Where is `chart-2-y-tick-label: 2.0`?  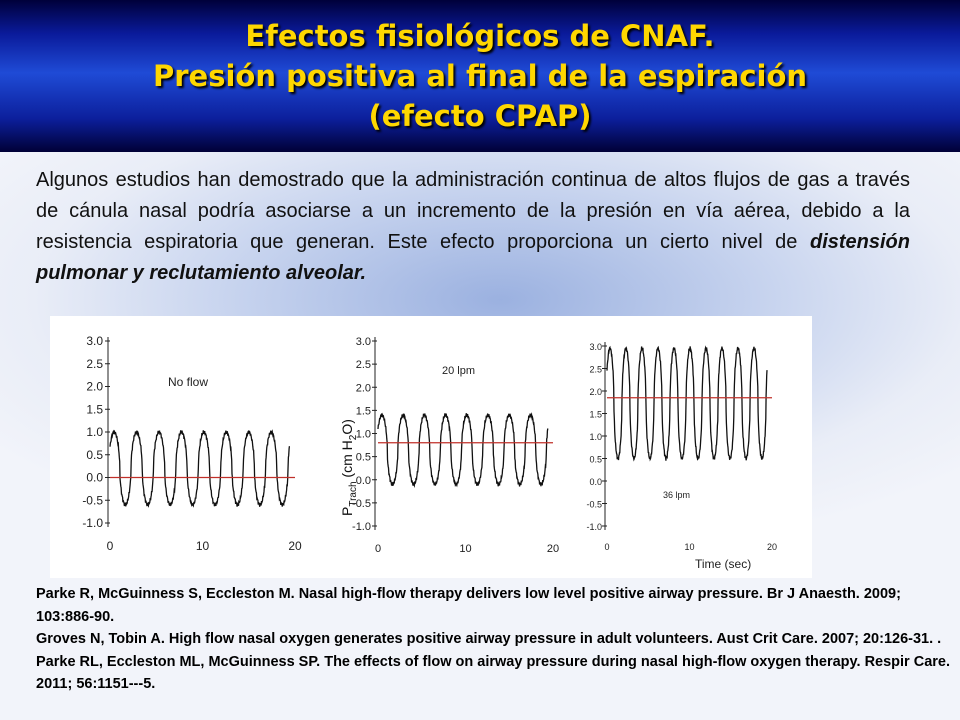 chart-2-y-tick-label: 2.0 is located at coordinates (363, 388).